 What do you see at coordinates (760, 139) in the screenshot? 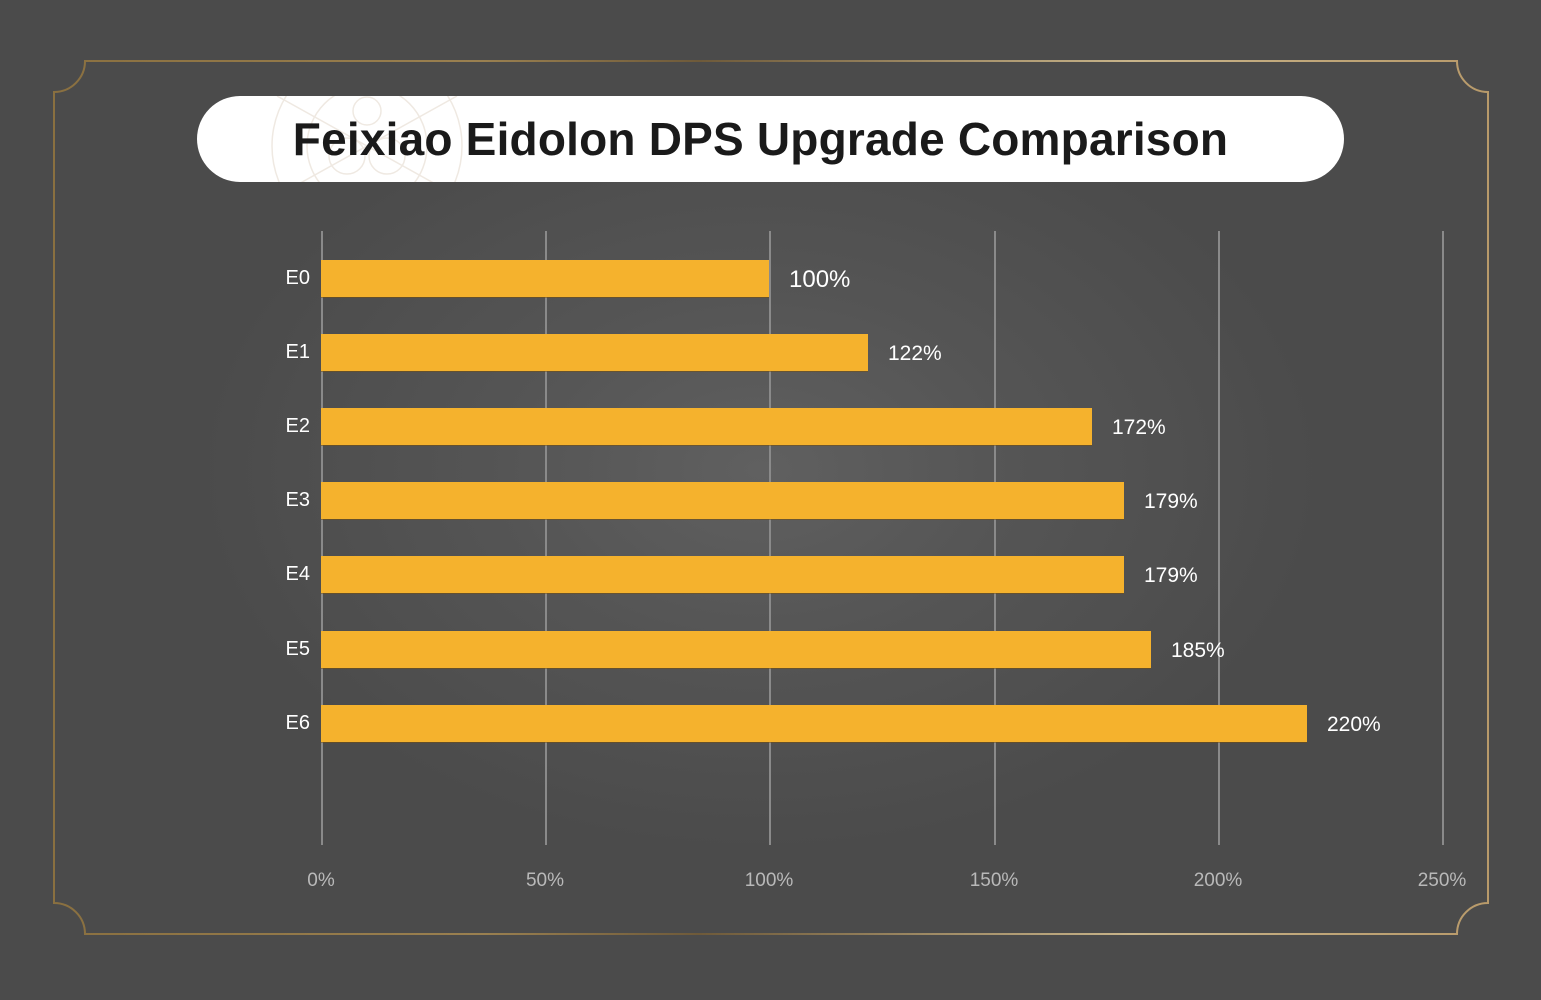
I see `chart-title: Feixiao Eidolon DPS Upgrade Comparison` at bounding box center [760, 139].